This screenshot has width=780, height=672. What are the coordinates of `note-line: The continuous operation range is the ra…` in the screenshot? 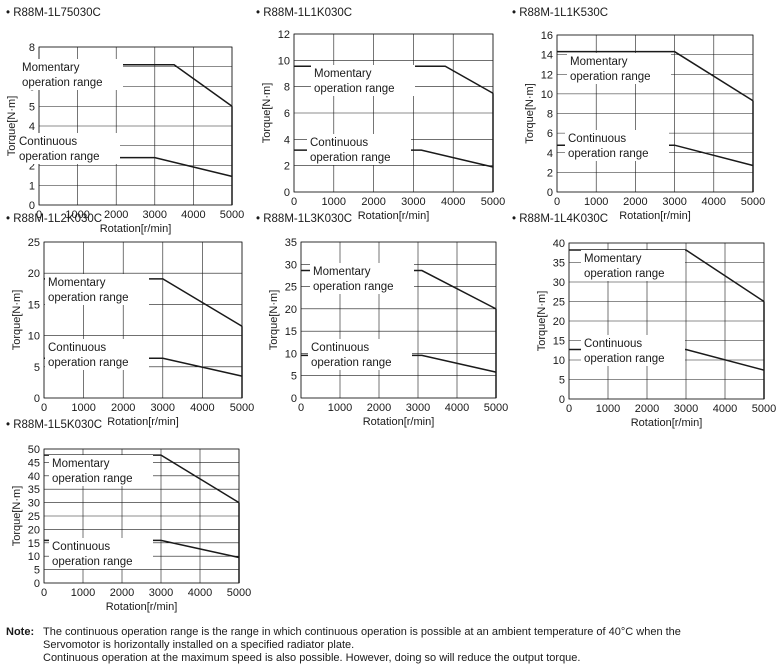 It's located at (362, 632).